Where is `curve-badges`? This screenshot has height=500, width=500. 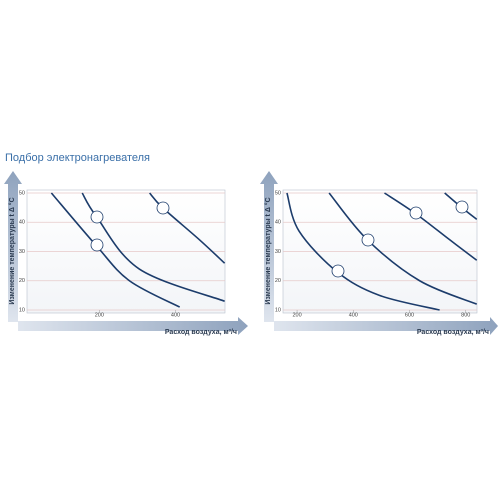
curve-badges is located at coordinates (279, 239).